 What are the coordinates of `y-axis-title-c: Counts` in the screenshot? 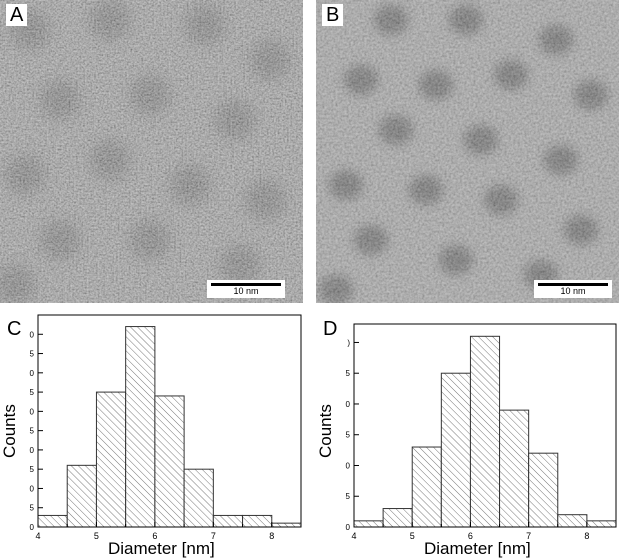 It's located at (9, 431).